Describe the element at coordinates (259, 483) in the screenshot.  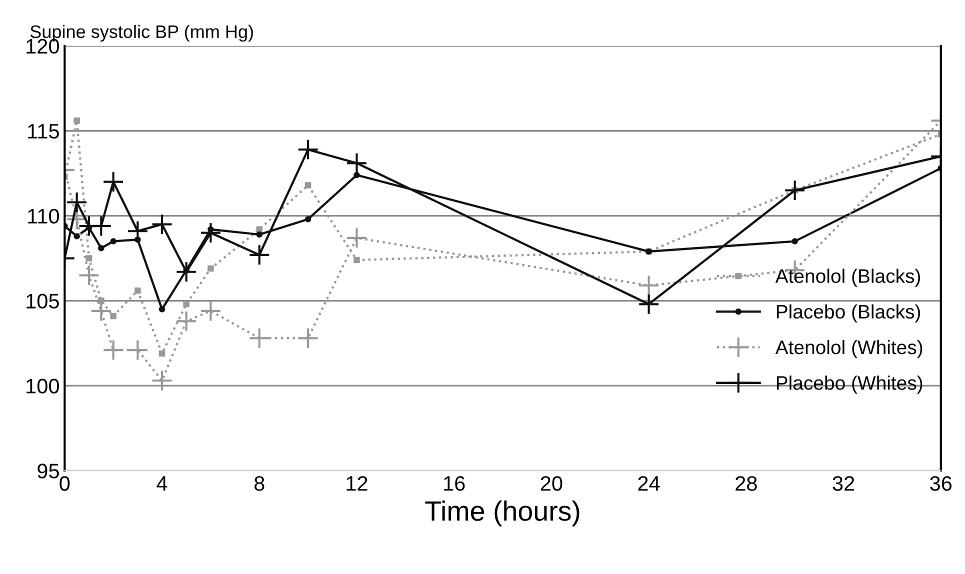
I see `x-tick-label: 8` at that location.